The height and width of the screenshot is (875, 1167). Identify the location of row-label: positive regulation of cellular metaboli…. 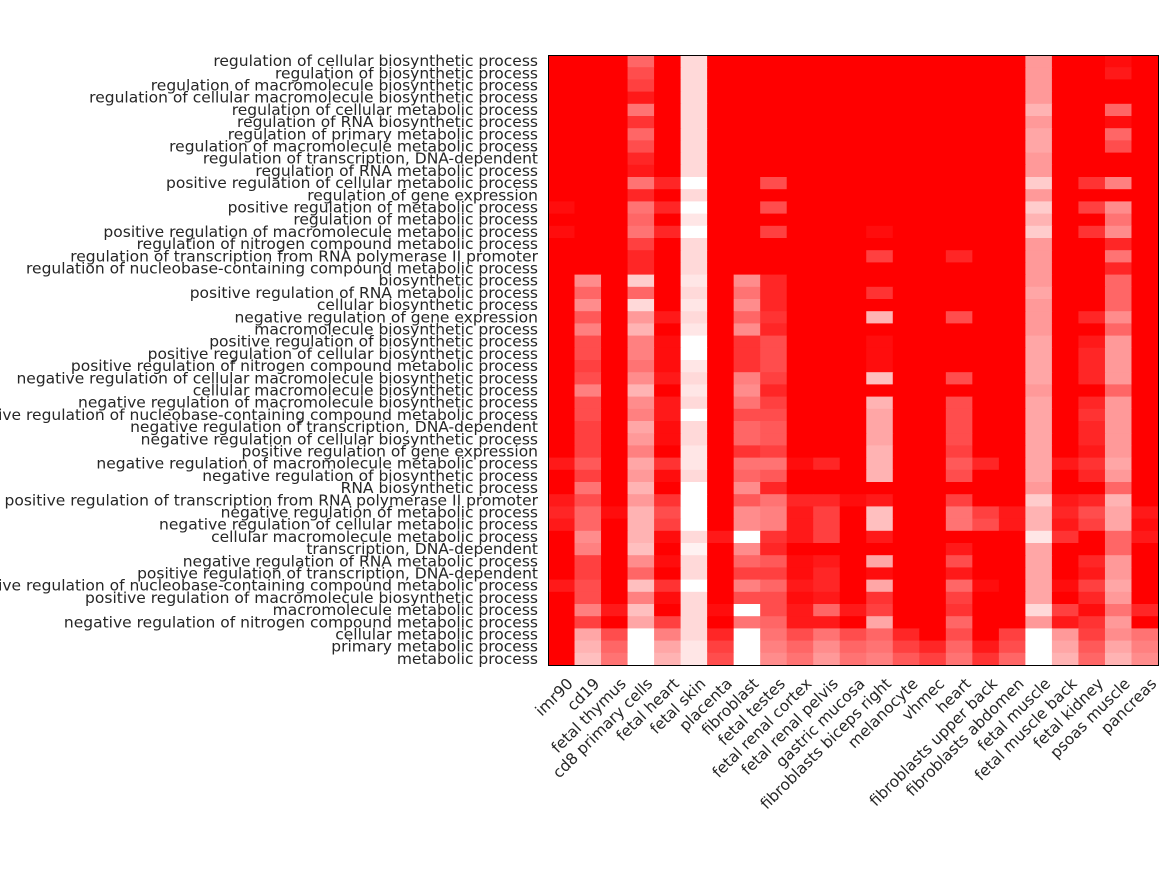
(352, 183).